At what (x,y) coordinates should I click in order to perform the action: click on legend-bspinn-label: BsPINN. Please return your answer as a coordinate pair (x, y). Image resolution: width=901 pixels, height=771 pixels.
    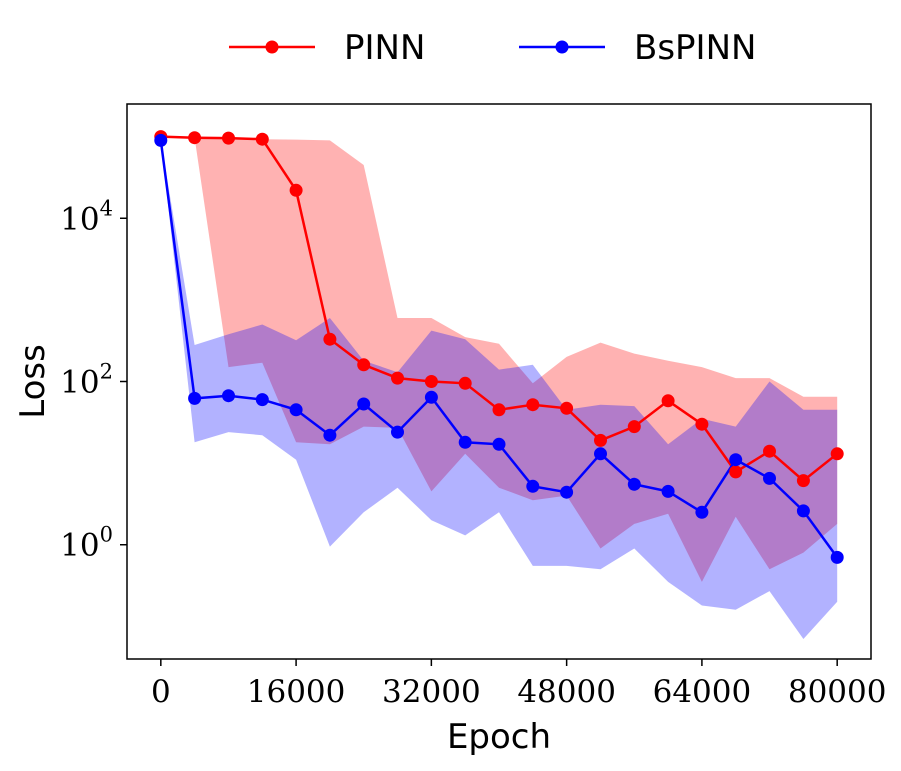
    Looking at the image, I should click on (695, 48).